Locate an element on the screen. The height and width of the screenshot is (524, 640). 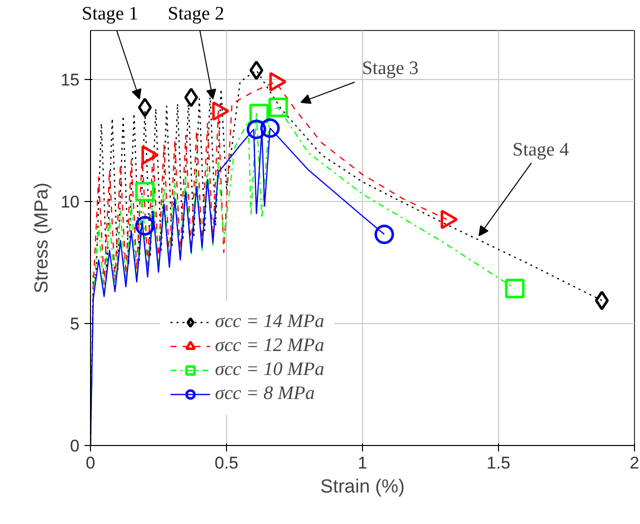
annotation: Stage 4 is located at coordinates (541, 149).